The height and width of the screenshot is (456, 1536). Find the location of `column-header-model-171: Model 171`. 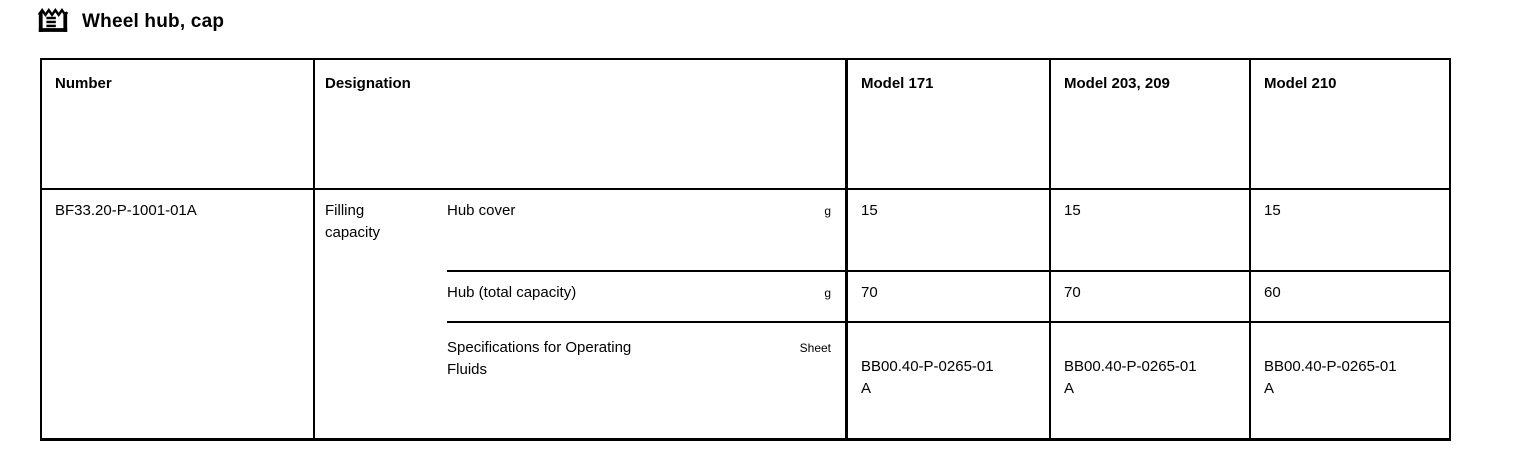

column-header-model-171: Model 171 is located at coordinates (949, 125).